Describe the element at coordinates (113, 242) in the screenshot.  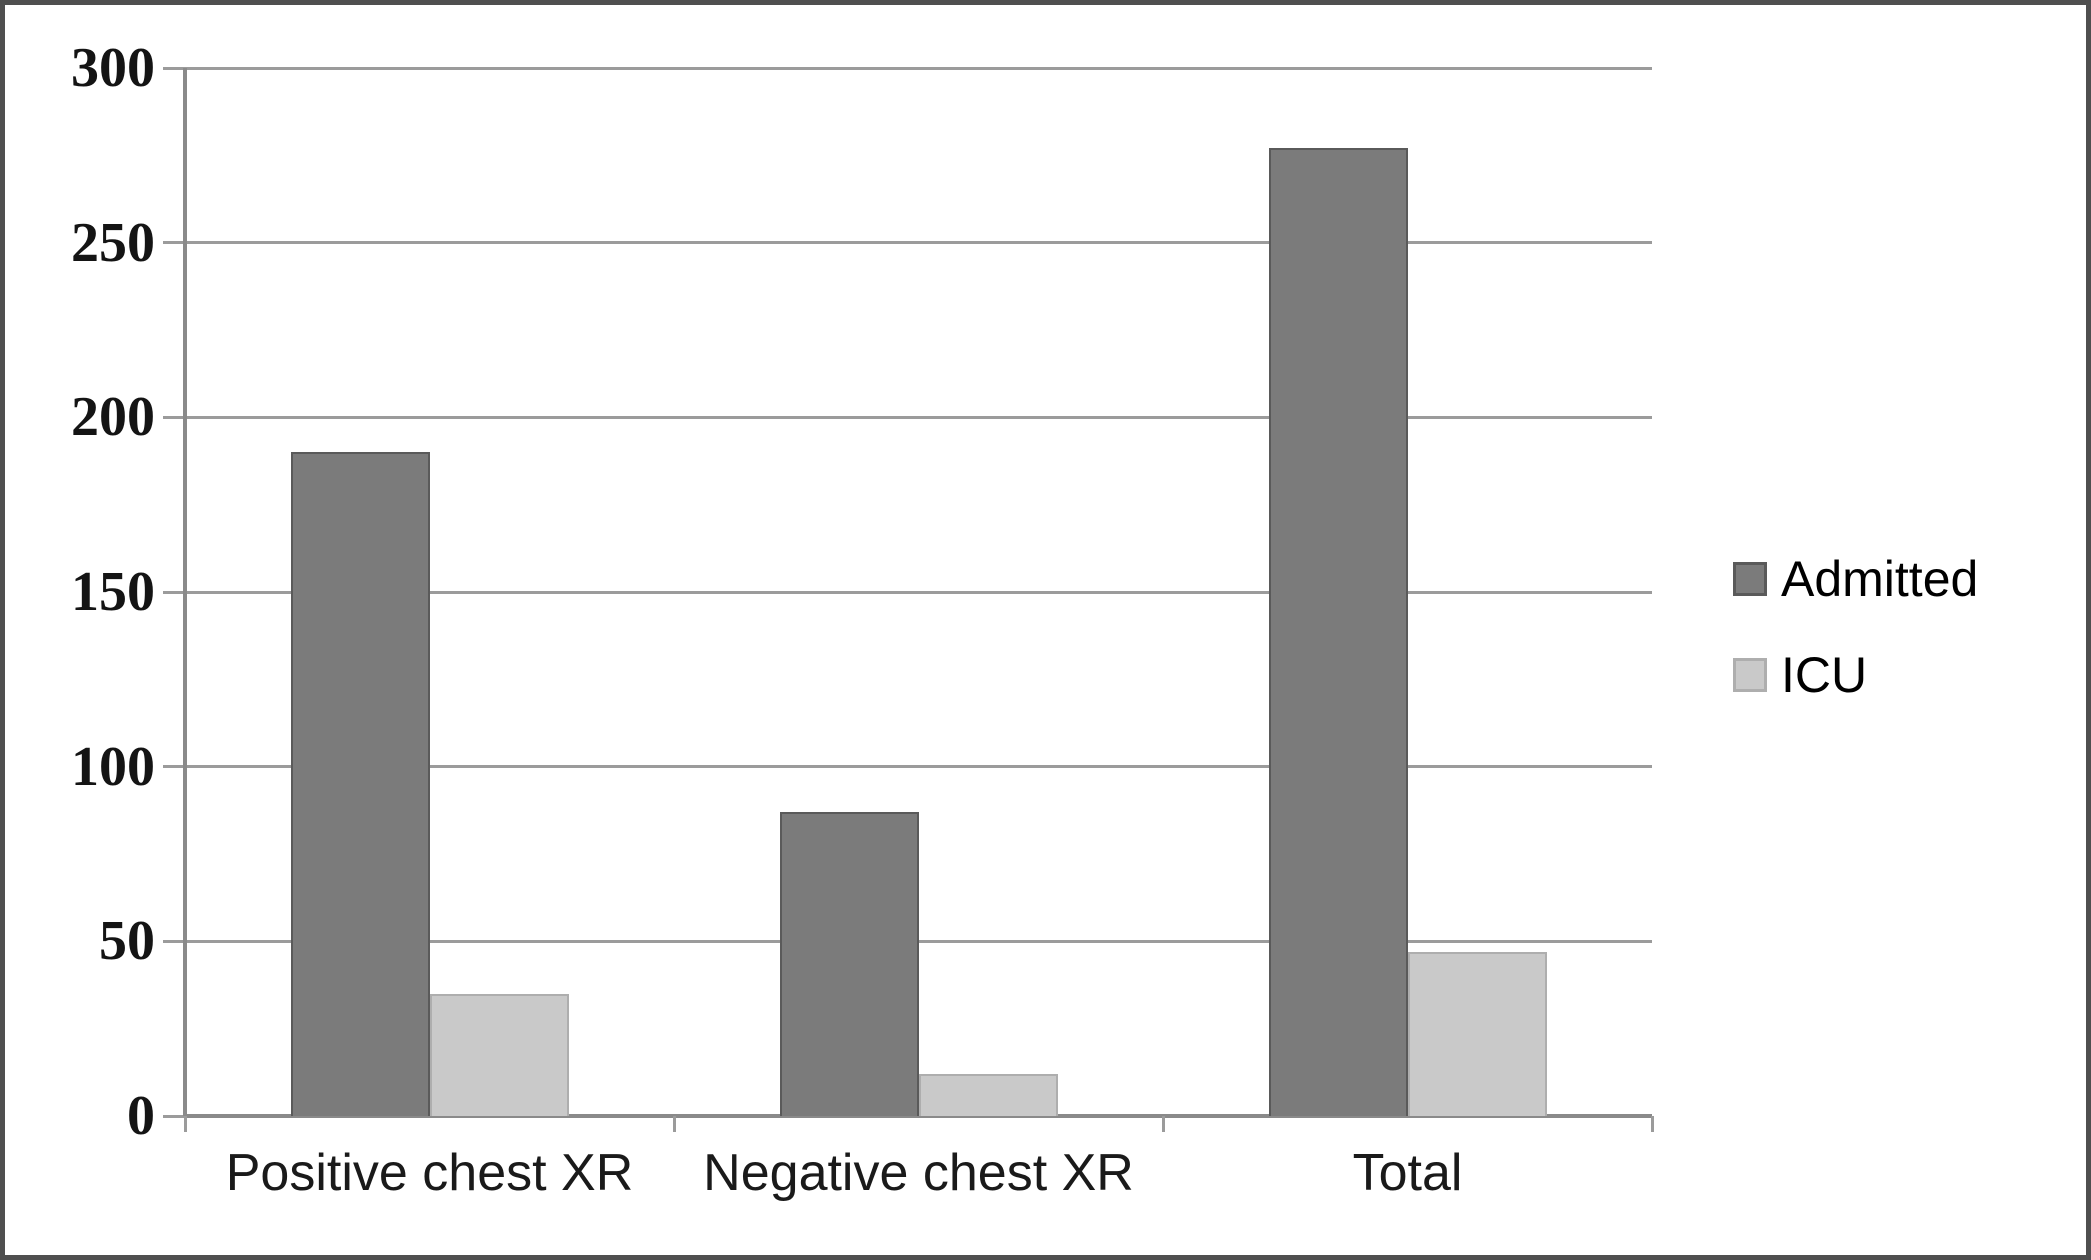
I see `y-tick-label-250: 250` at that location.